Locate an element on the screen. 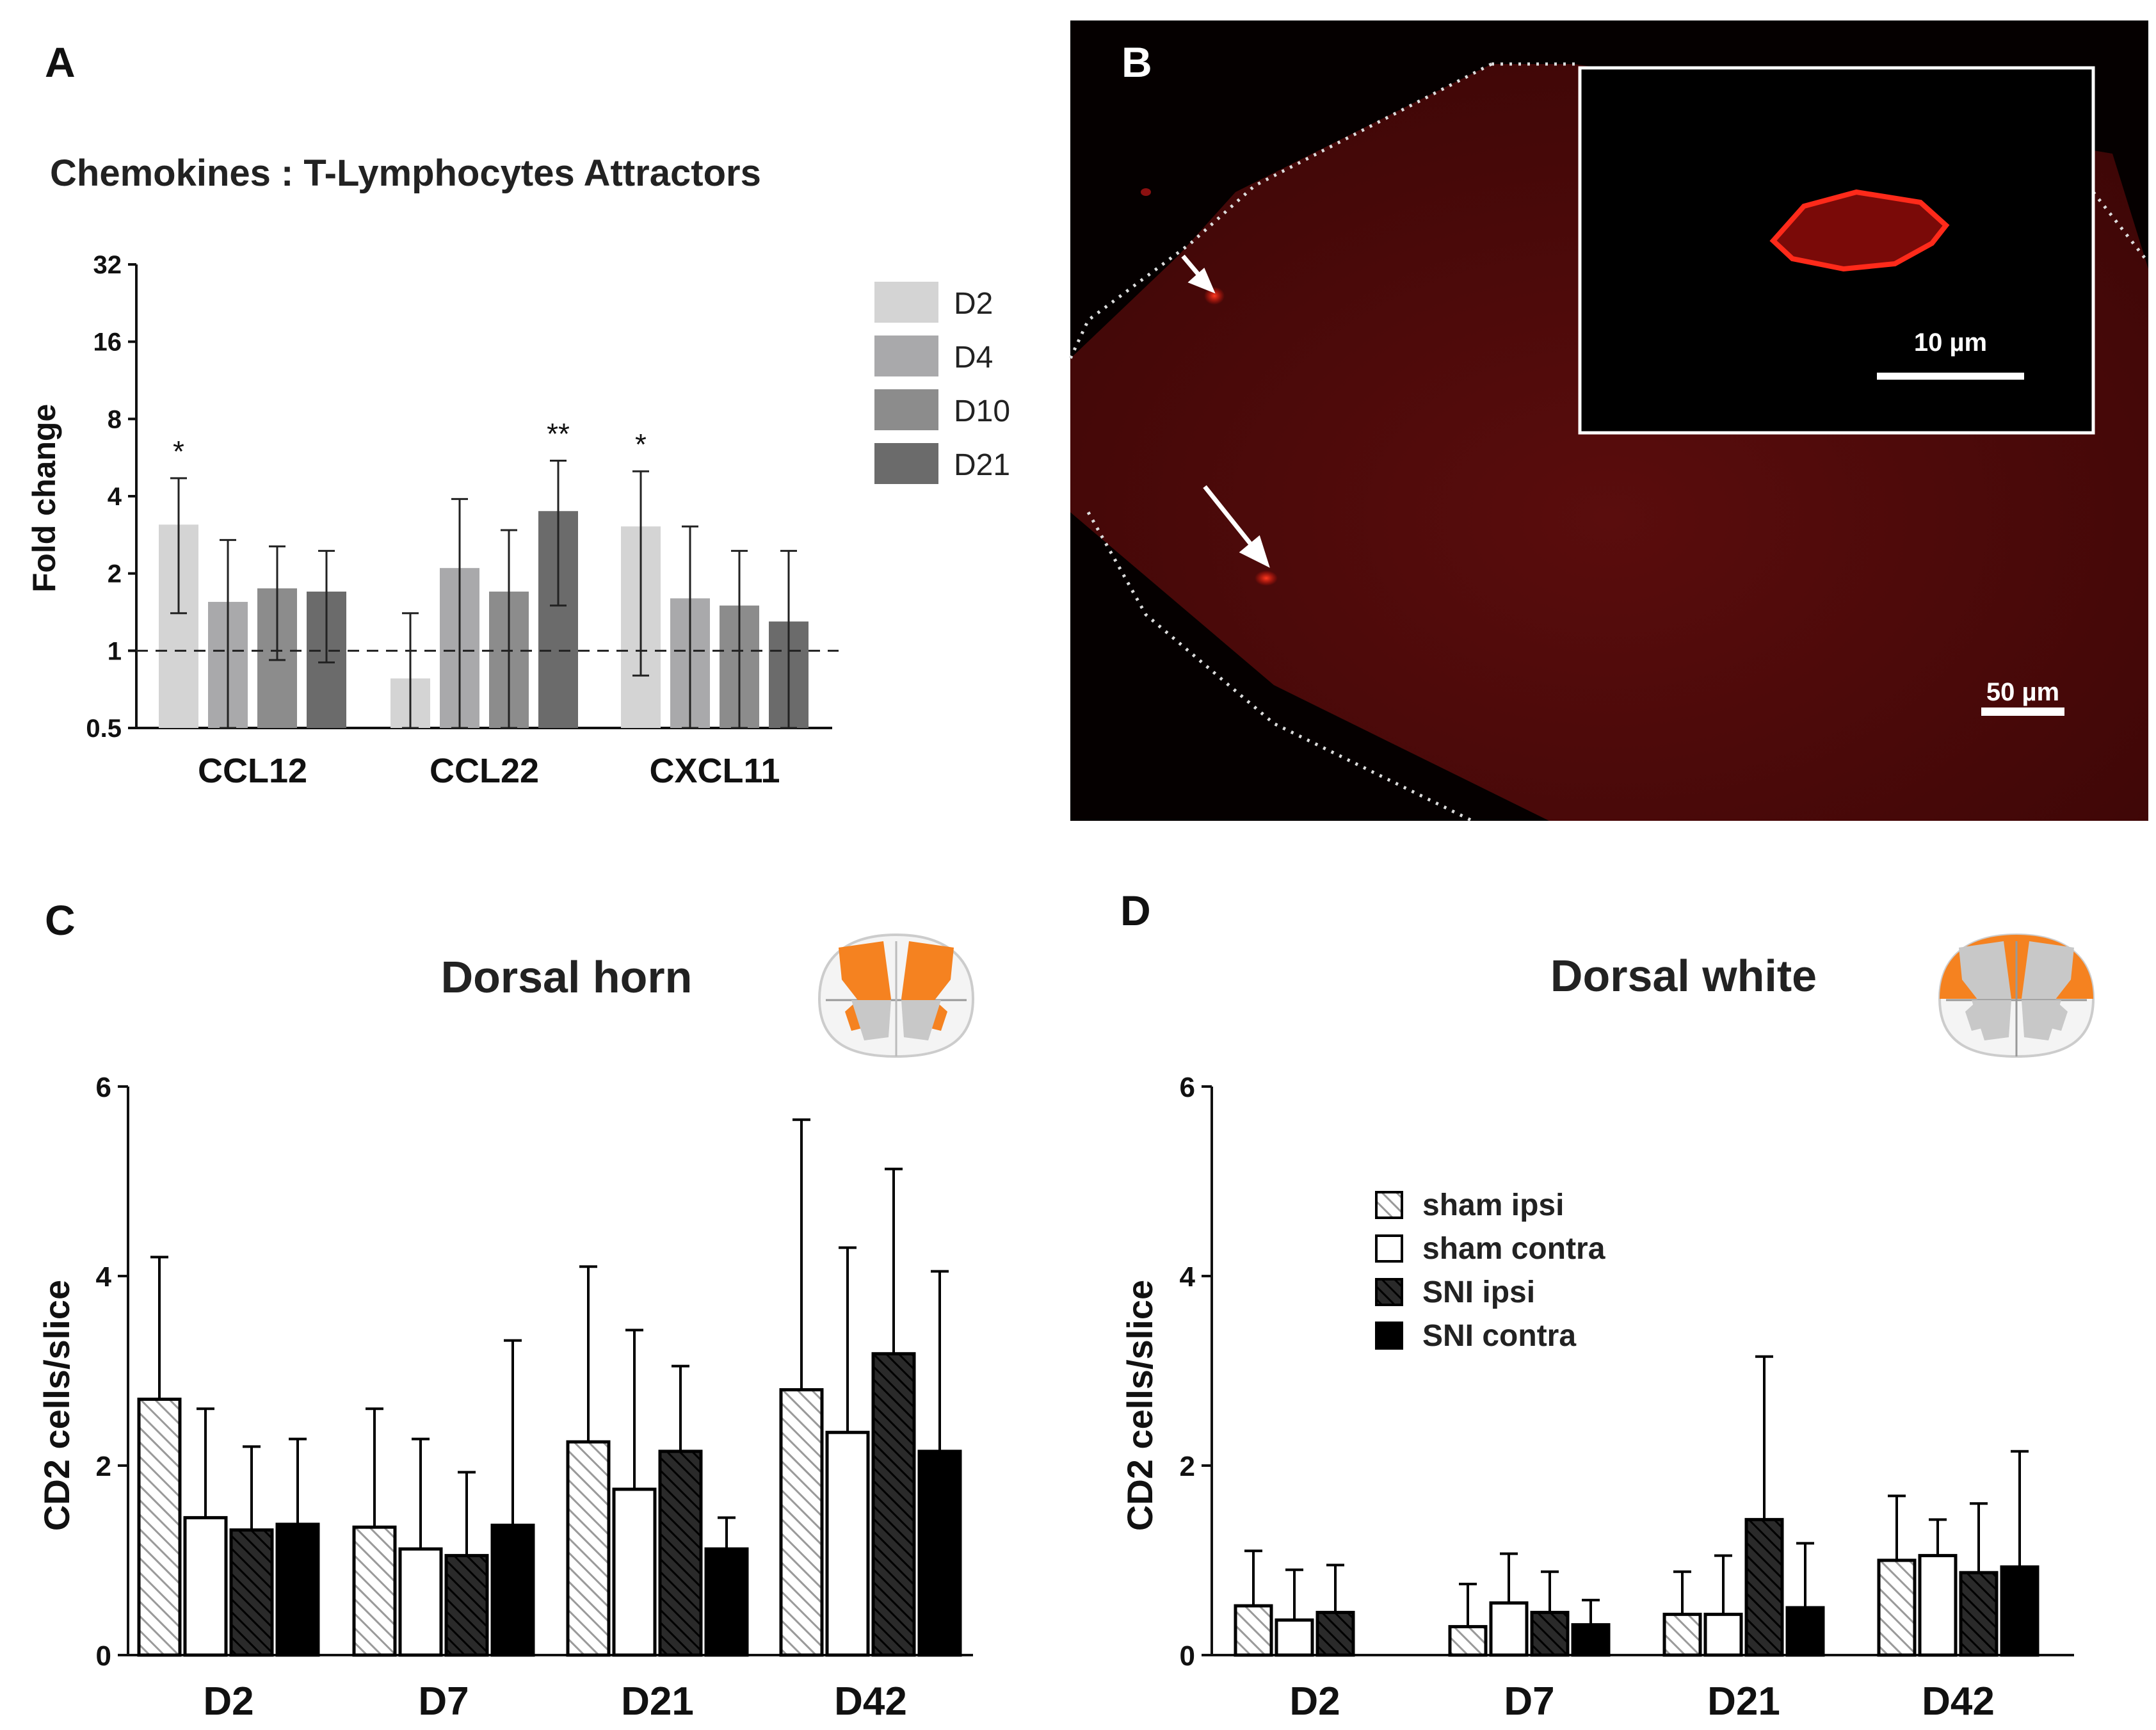 The height and width of the screenshot is (1730, 2156). legend-label-d: SNI ipsi is located at coordinates (1478, 1292).